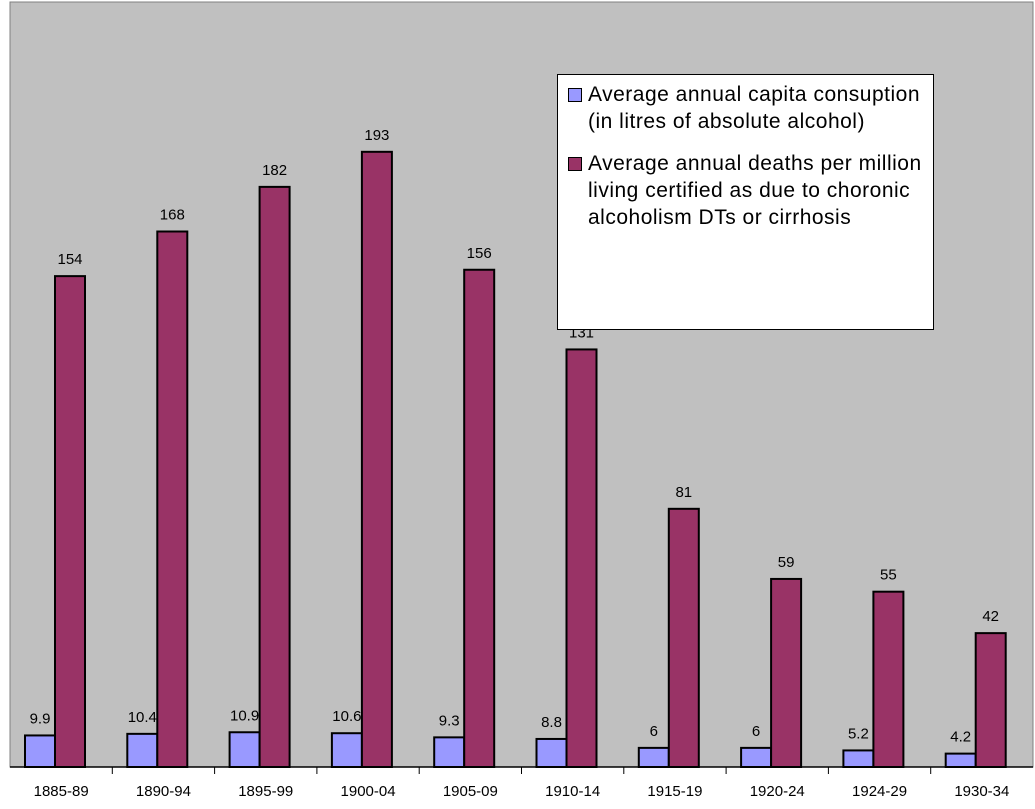 The width and height of the screenshot is (1035, 809). I want to click on data-label-consumption: 5.2, so click(858, 733).